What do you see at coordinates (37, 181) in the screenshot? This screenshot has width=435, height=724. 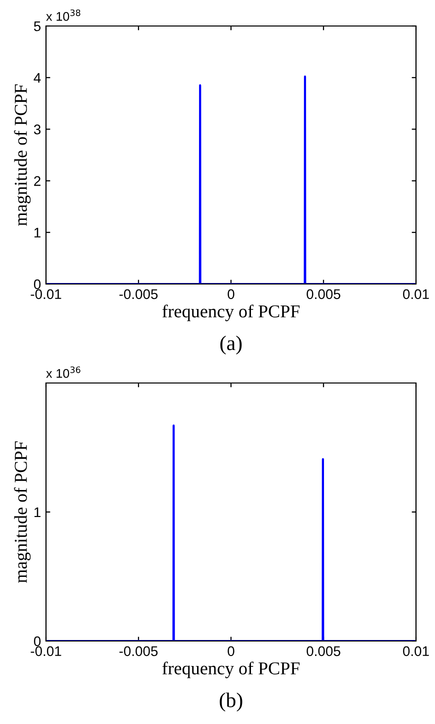 I see `y-tick-label: 2` at bounding box center [37, 181].